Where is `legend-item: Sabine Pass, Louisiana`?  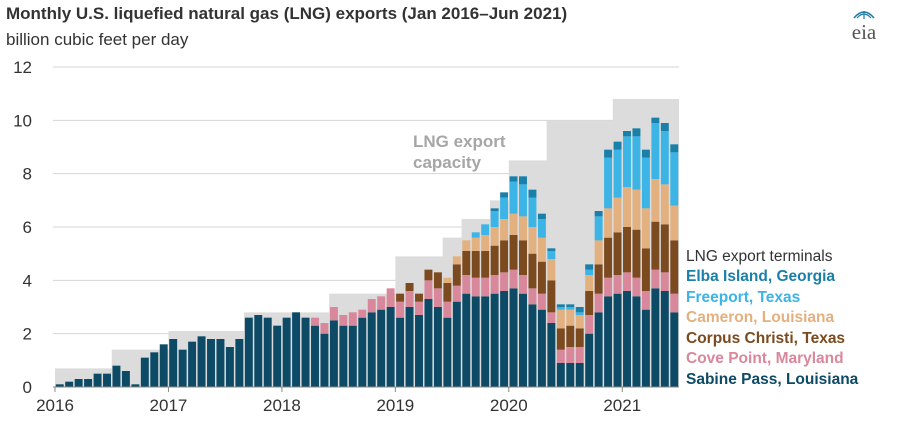
legend-item: Sabine Pass, Louisiana is located at coordinates (772, 379).